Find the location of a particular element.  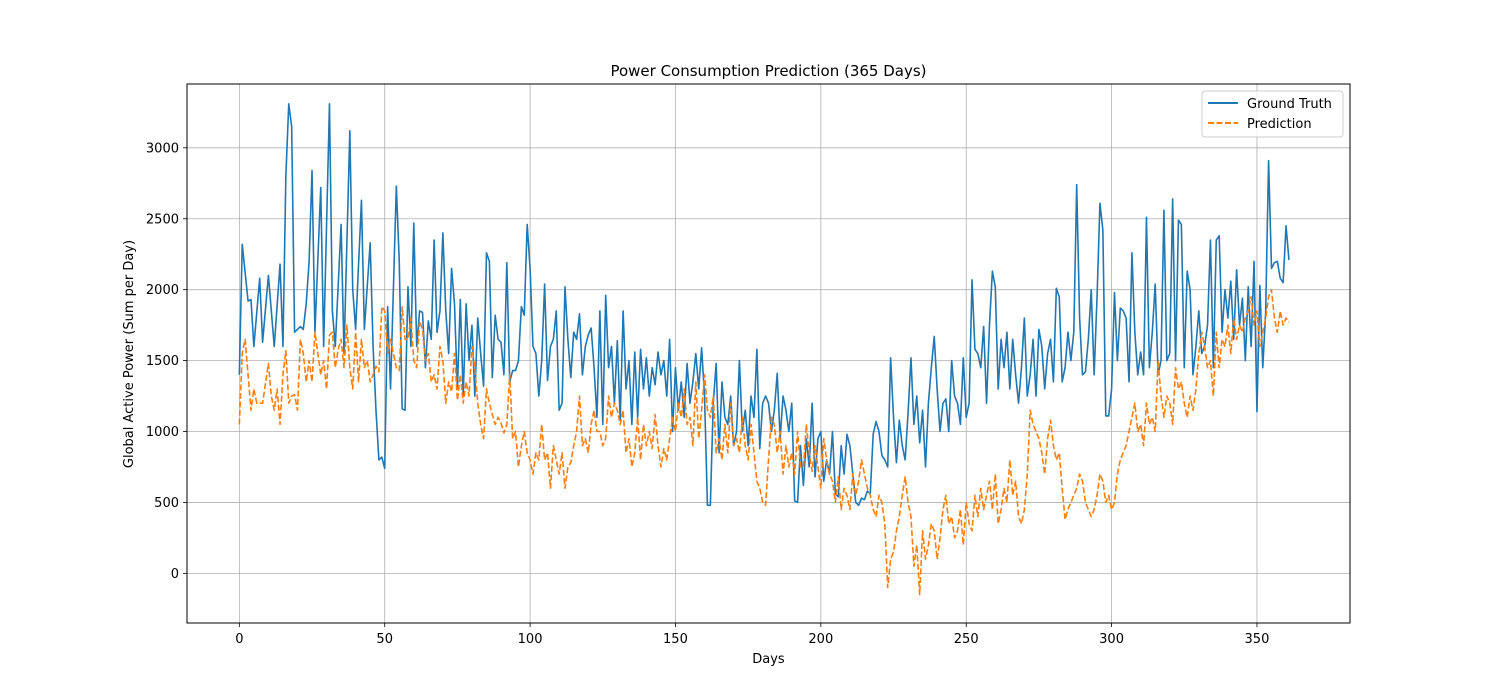

x-tick-label: 200 is located at coordinates (820, 639).